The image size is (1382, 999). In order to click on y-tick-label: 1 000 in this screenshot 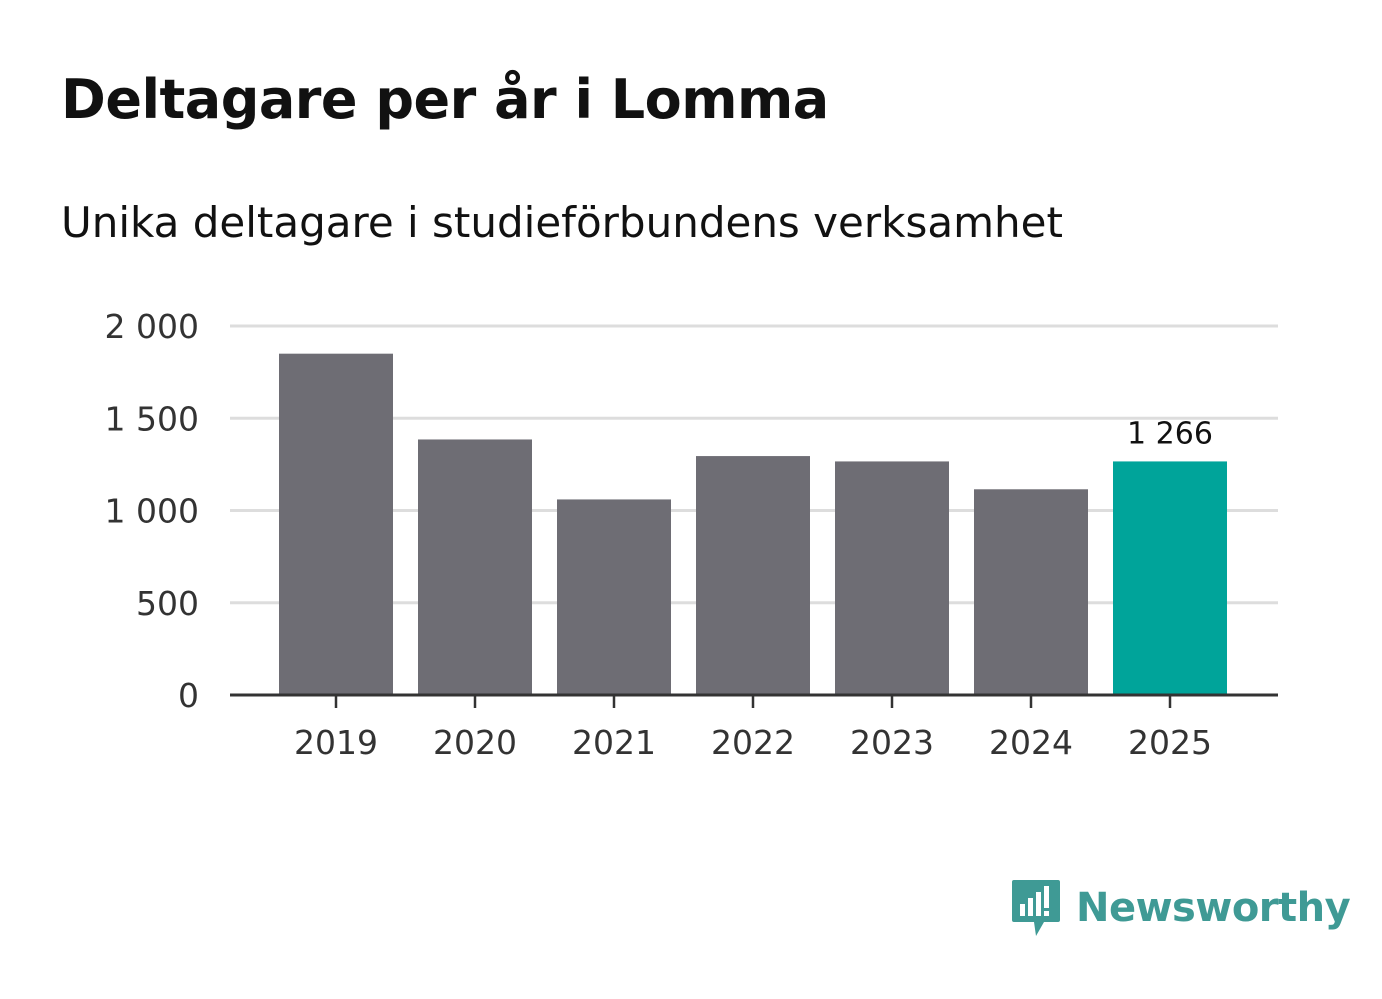, I will do `click(152, 511)`.